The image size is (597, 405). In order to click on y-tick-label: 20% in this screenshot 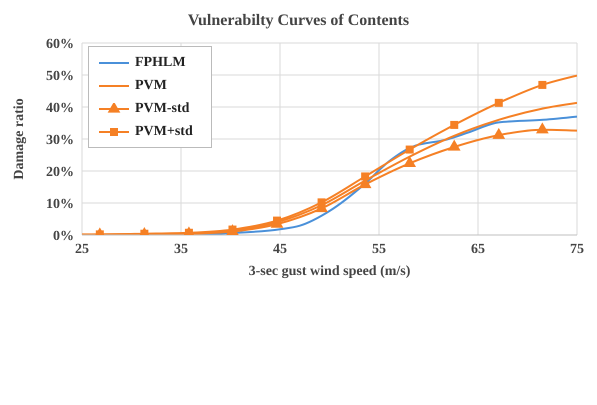, I will do `click(60, 172)`.